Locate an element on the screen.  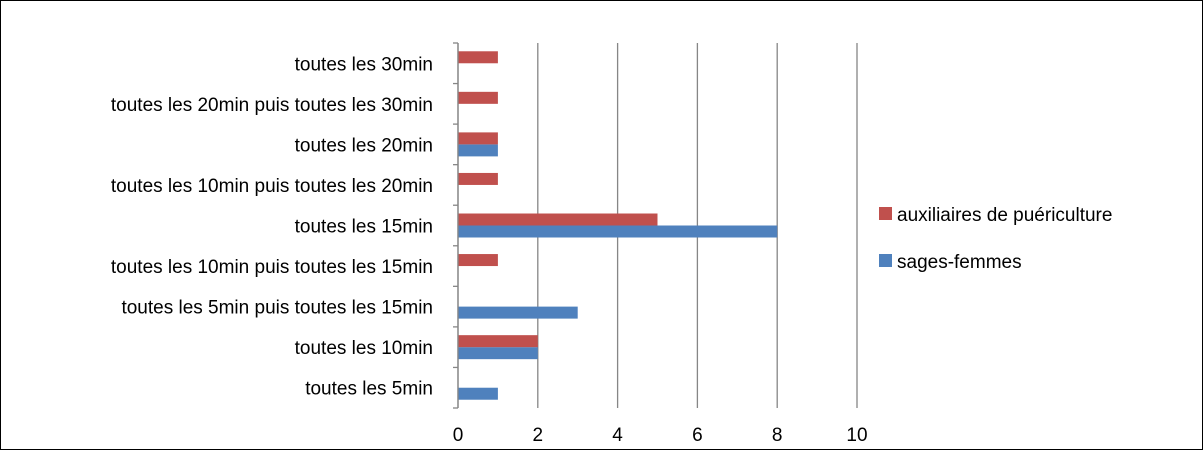
category-label: toutes les 30min is located at coordinates (364, 64).